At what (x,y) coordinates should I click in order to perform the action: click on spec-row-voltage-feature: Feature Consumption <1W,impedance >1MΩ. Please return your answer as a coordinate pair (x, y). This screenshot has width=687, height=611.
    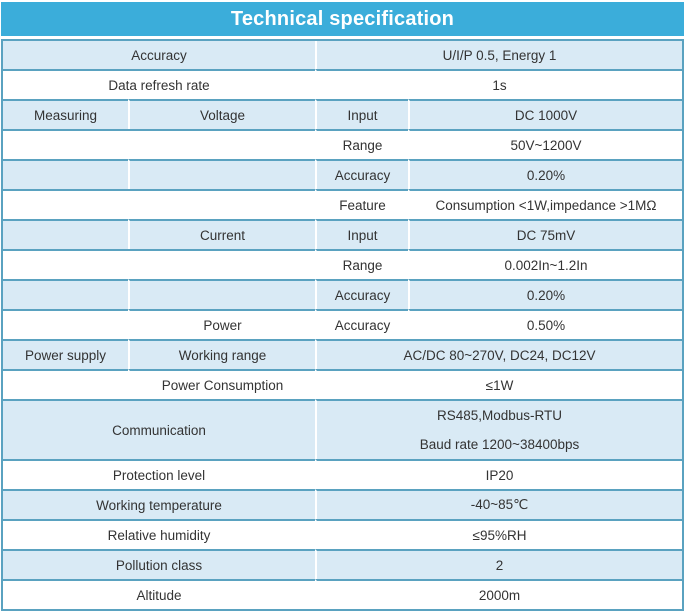
    Looking at the image, I should click on (342, 204).